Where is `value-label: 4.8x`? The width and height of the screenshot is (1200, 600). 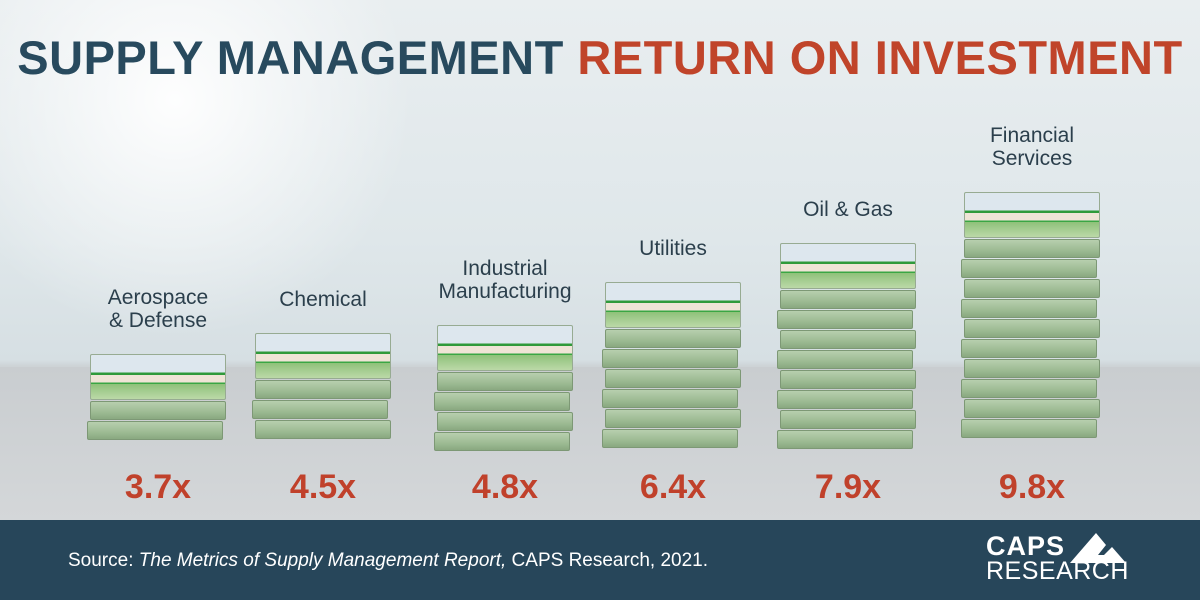 value-label: 4.8x is located at coordinates (505, 487).